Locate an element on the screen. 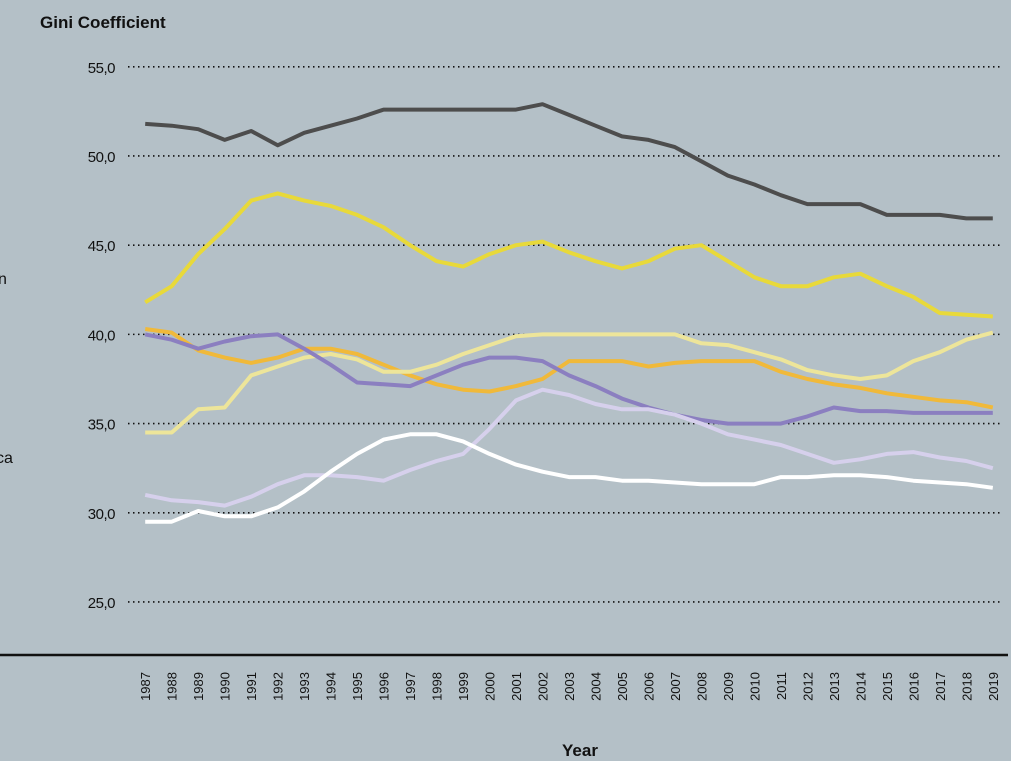  x-tick-label: 2017 is located at coordinates (940, 686).